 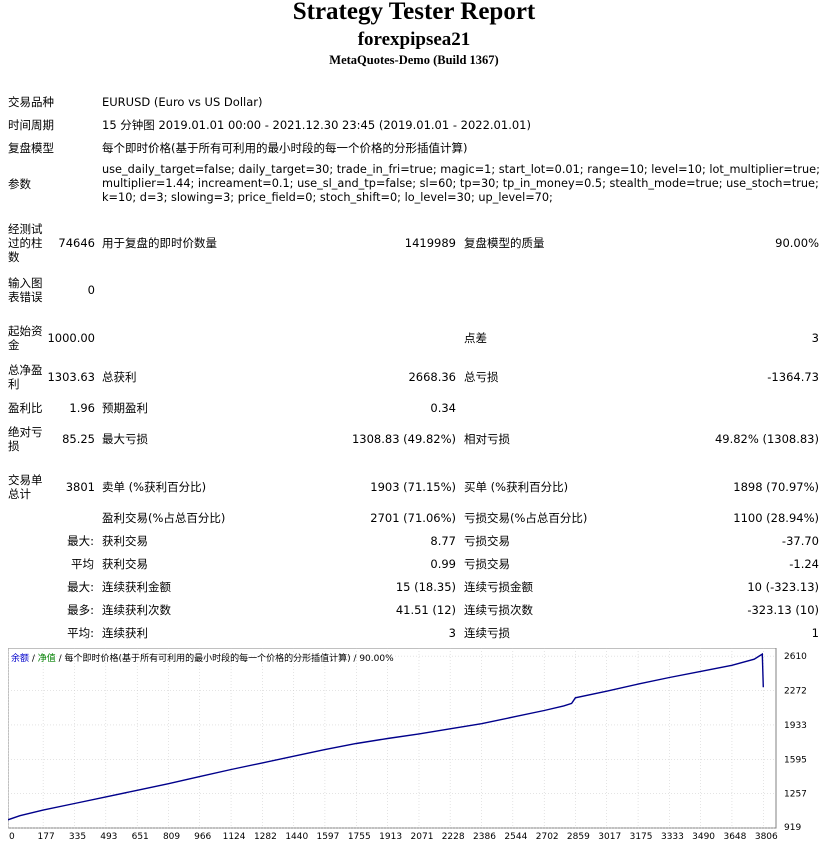 I want to click on loss-trades-value: 1100 (28.94%), so click(x=776, y=518).